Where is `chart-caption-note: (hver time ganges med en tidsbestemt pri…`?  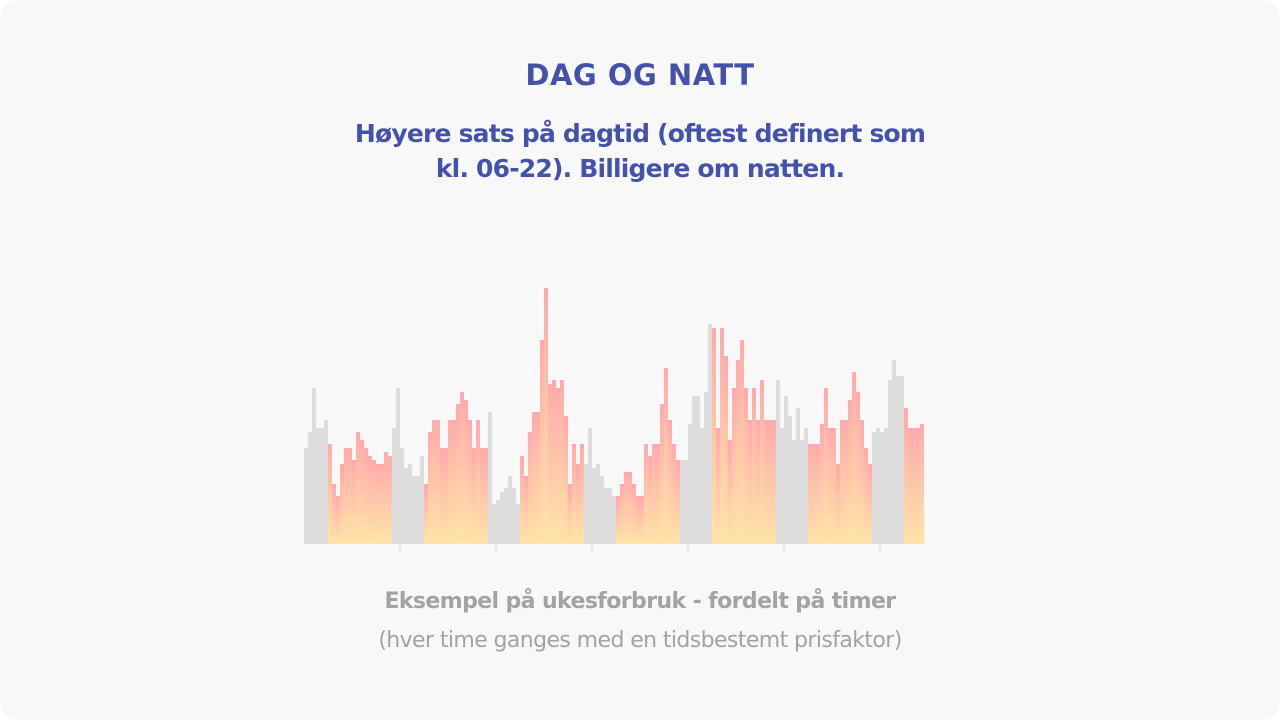
chart-caption-note: (hver time ganges med en tidsbestemt pri… is located at coordinates (640, 640).